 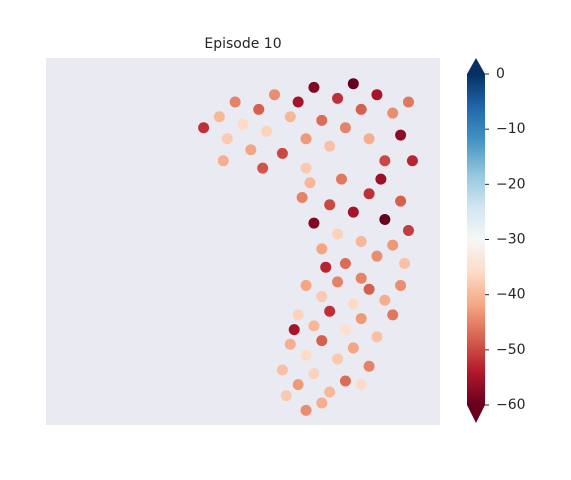 I want to click on colorbar-tick-label: −50, so click(x=511, y=350).